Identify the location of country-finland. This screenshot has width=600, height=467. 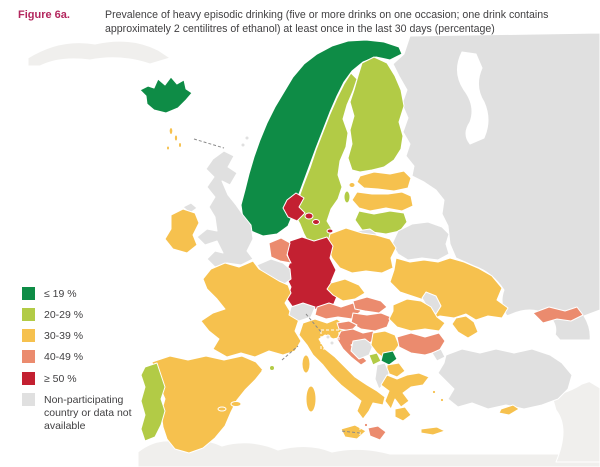
(376, 114).